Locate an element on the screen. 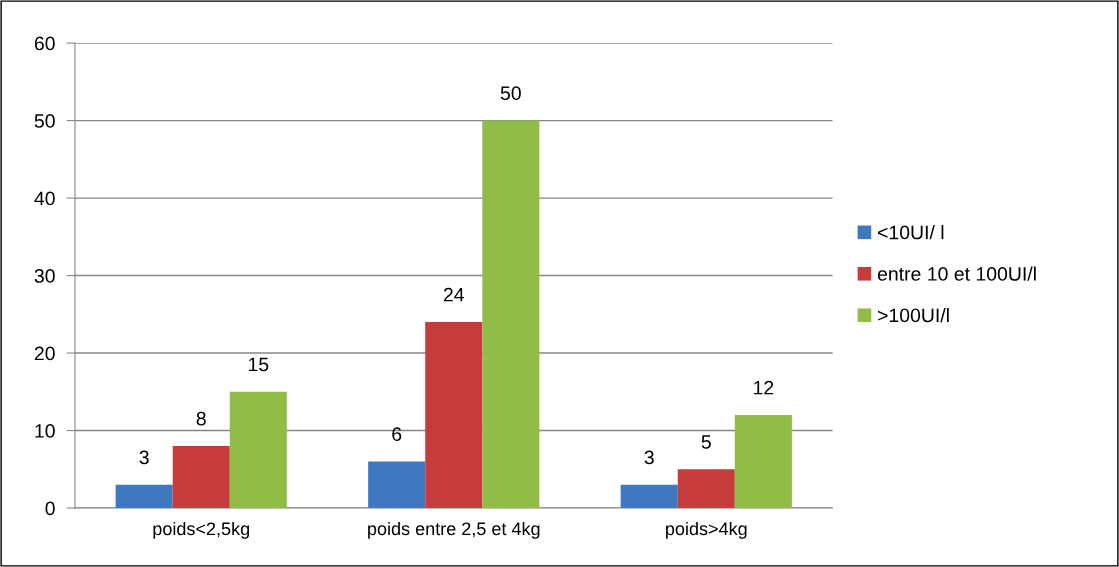  data-label: 12 is located at coordinates (764, 387).